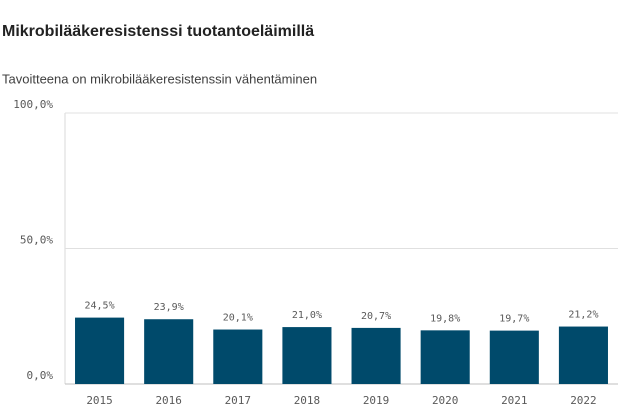  Describe the element at coordinates (307, 400) in the screenshot. I see `x-tick-label: 2018` at that location.